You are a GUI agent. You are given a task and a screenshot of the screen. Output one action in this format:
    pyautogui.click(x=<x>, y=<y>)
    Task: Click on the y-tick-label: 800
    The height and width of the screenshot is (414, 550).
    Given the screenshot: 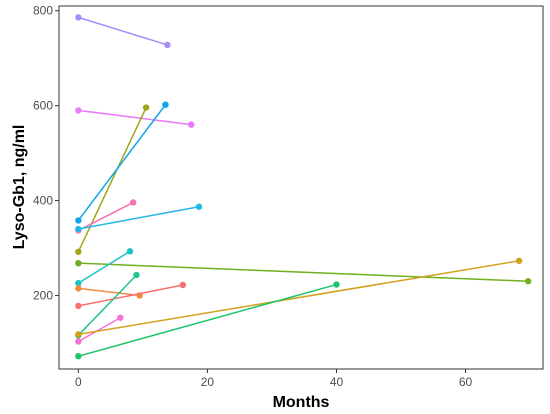 What is the action you would take?
    pyautogui.click(x=43, y=11)
    